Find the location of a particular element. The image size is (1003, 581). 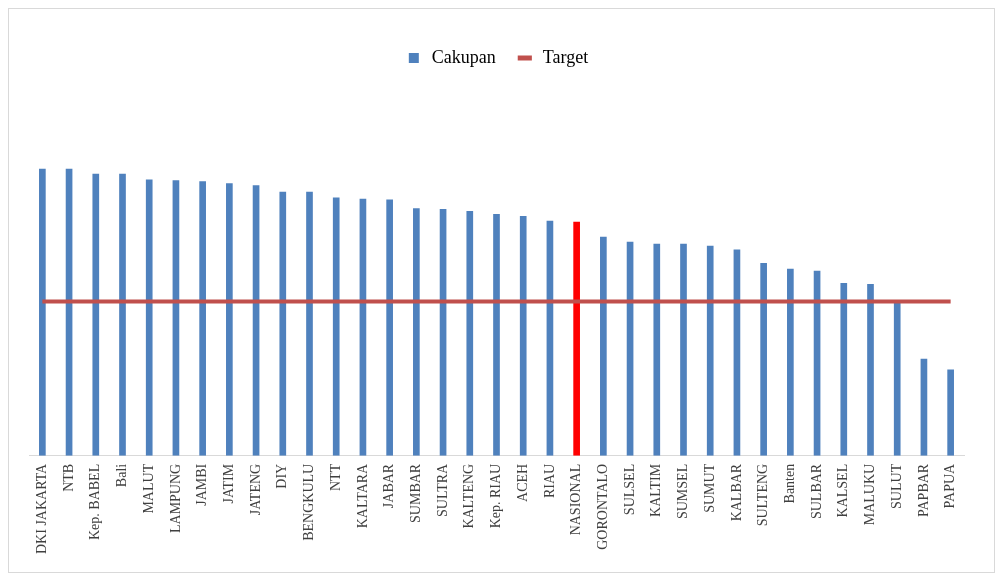

x-tick-label: KALBAR is located at coordinates (736, 492).